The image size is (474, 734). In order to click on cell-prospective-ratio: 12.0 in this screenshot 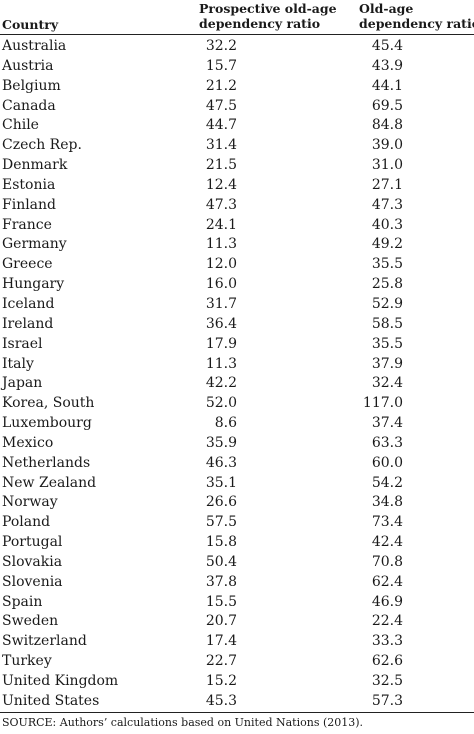, I will do `click(221, 264)`.